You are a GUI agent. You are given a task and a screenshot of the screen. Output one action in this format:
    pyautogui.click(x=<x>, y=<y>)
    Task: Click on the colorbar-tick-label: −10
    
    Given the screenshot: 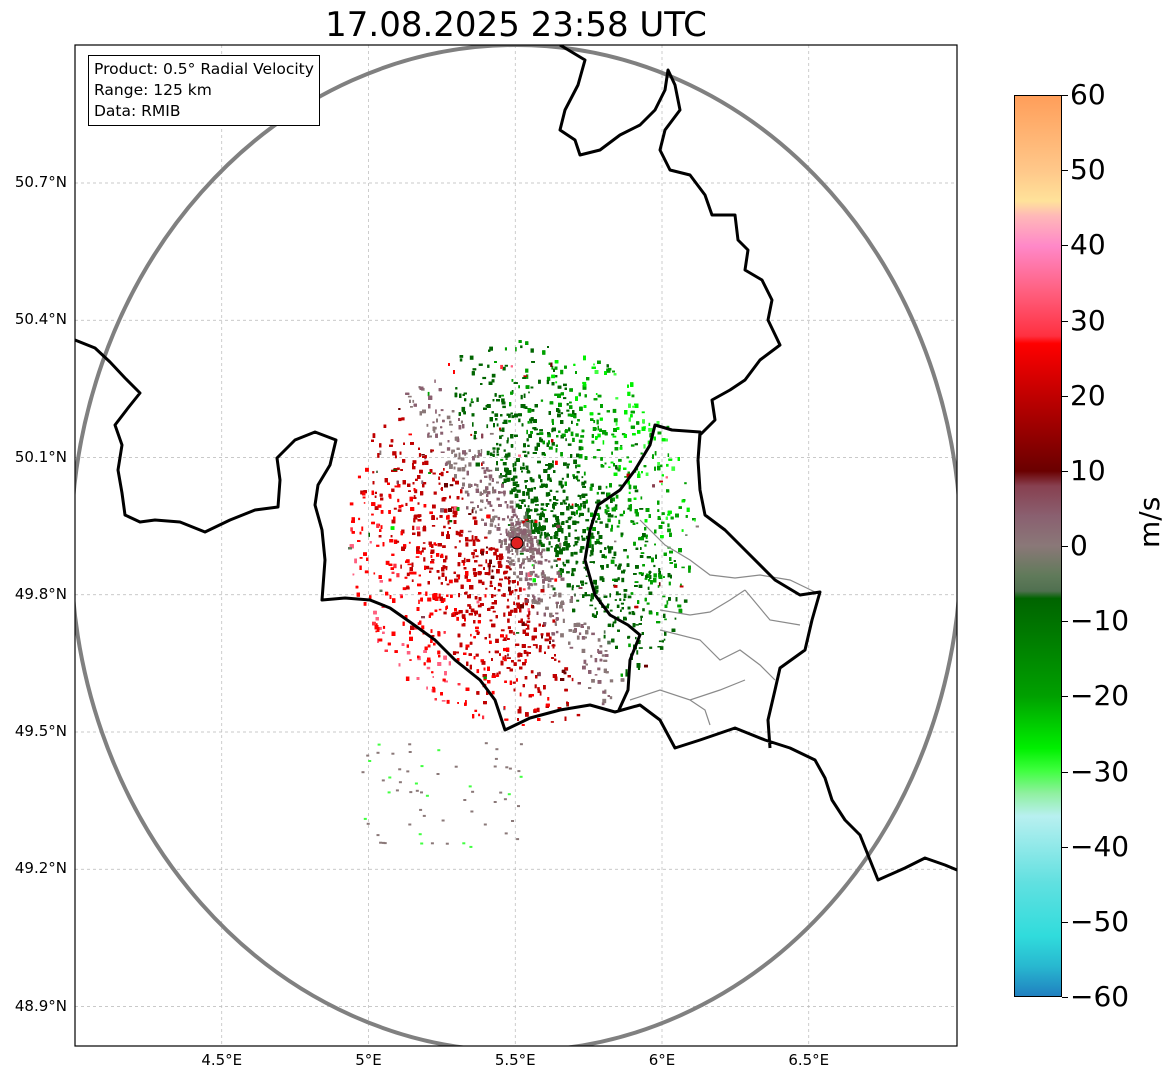 What is the action you would take?
    pyautogui.click(x=1100, y=621)
    